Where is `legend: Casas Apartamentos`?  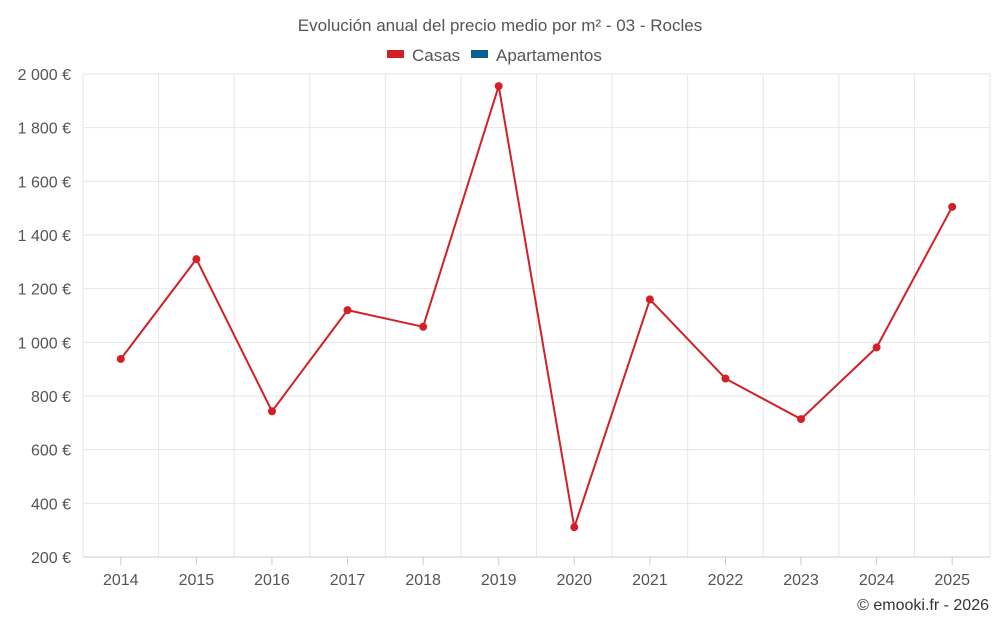
legend: Casas Apartamentos is located at coordinates (494, 55).